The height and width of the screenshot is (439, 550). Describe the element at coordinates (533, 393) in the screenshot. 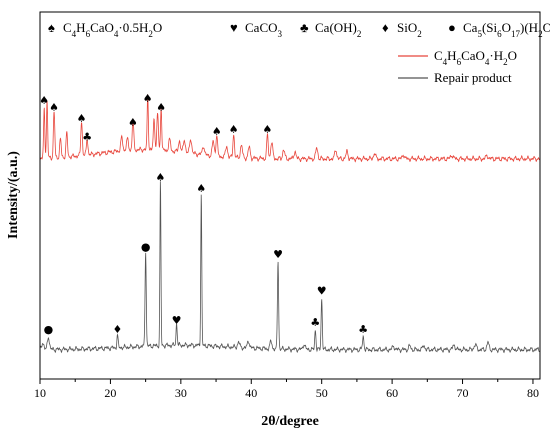

I see `x-tick-label: 80` at that location.